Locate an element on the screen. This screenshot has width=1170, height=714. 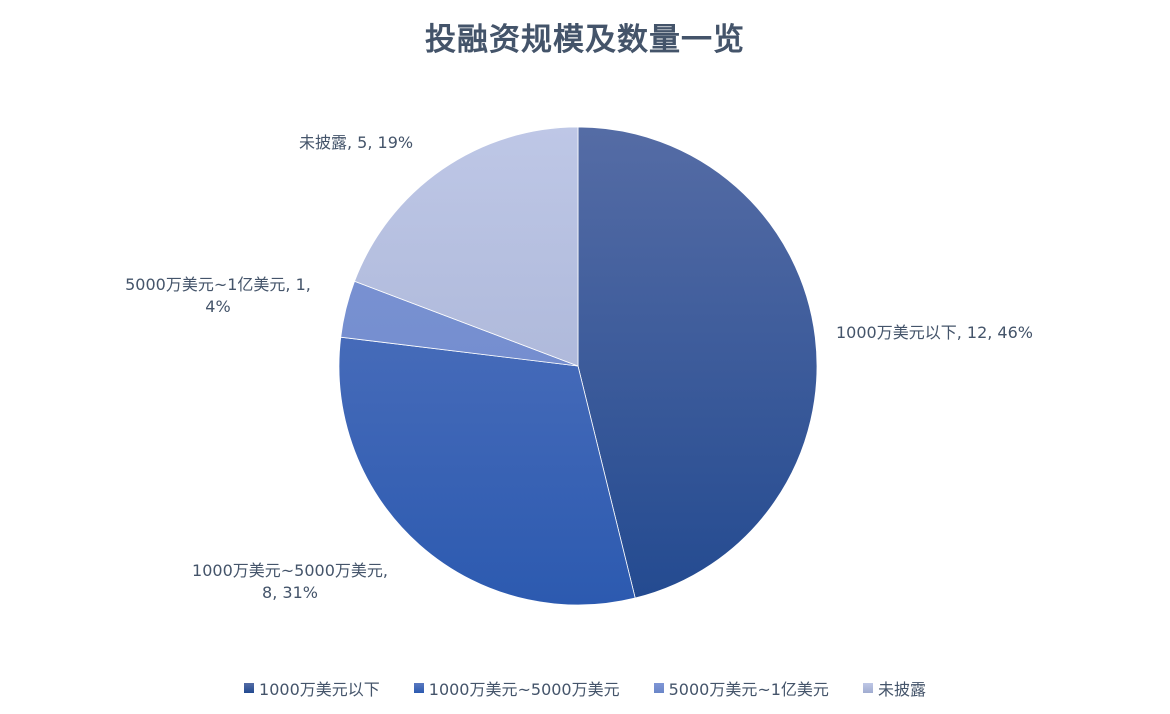
legend-label: 5000万美元~1亿美元 is located at coordinates (748, 689).